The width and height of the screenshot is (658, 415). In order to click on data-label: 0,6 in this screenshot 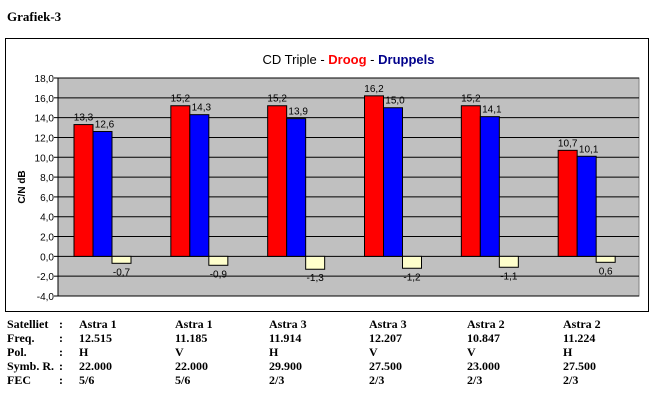, I will do `click(606, 271)`.